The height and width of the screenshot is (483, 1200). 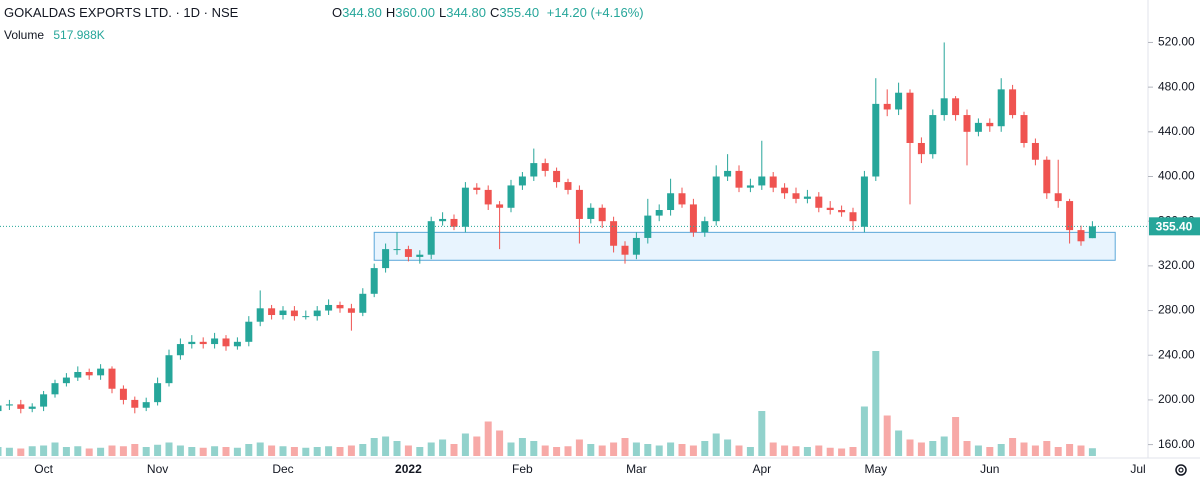 What do you see at coordinates (1174, 226) in the screenshot?
I see `last-price-box` at bounding box center [1174, 226].